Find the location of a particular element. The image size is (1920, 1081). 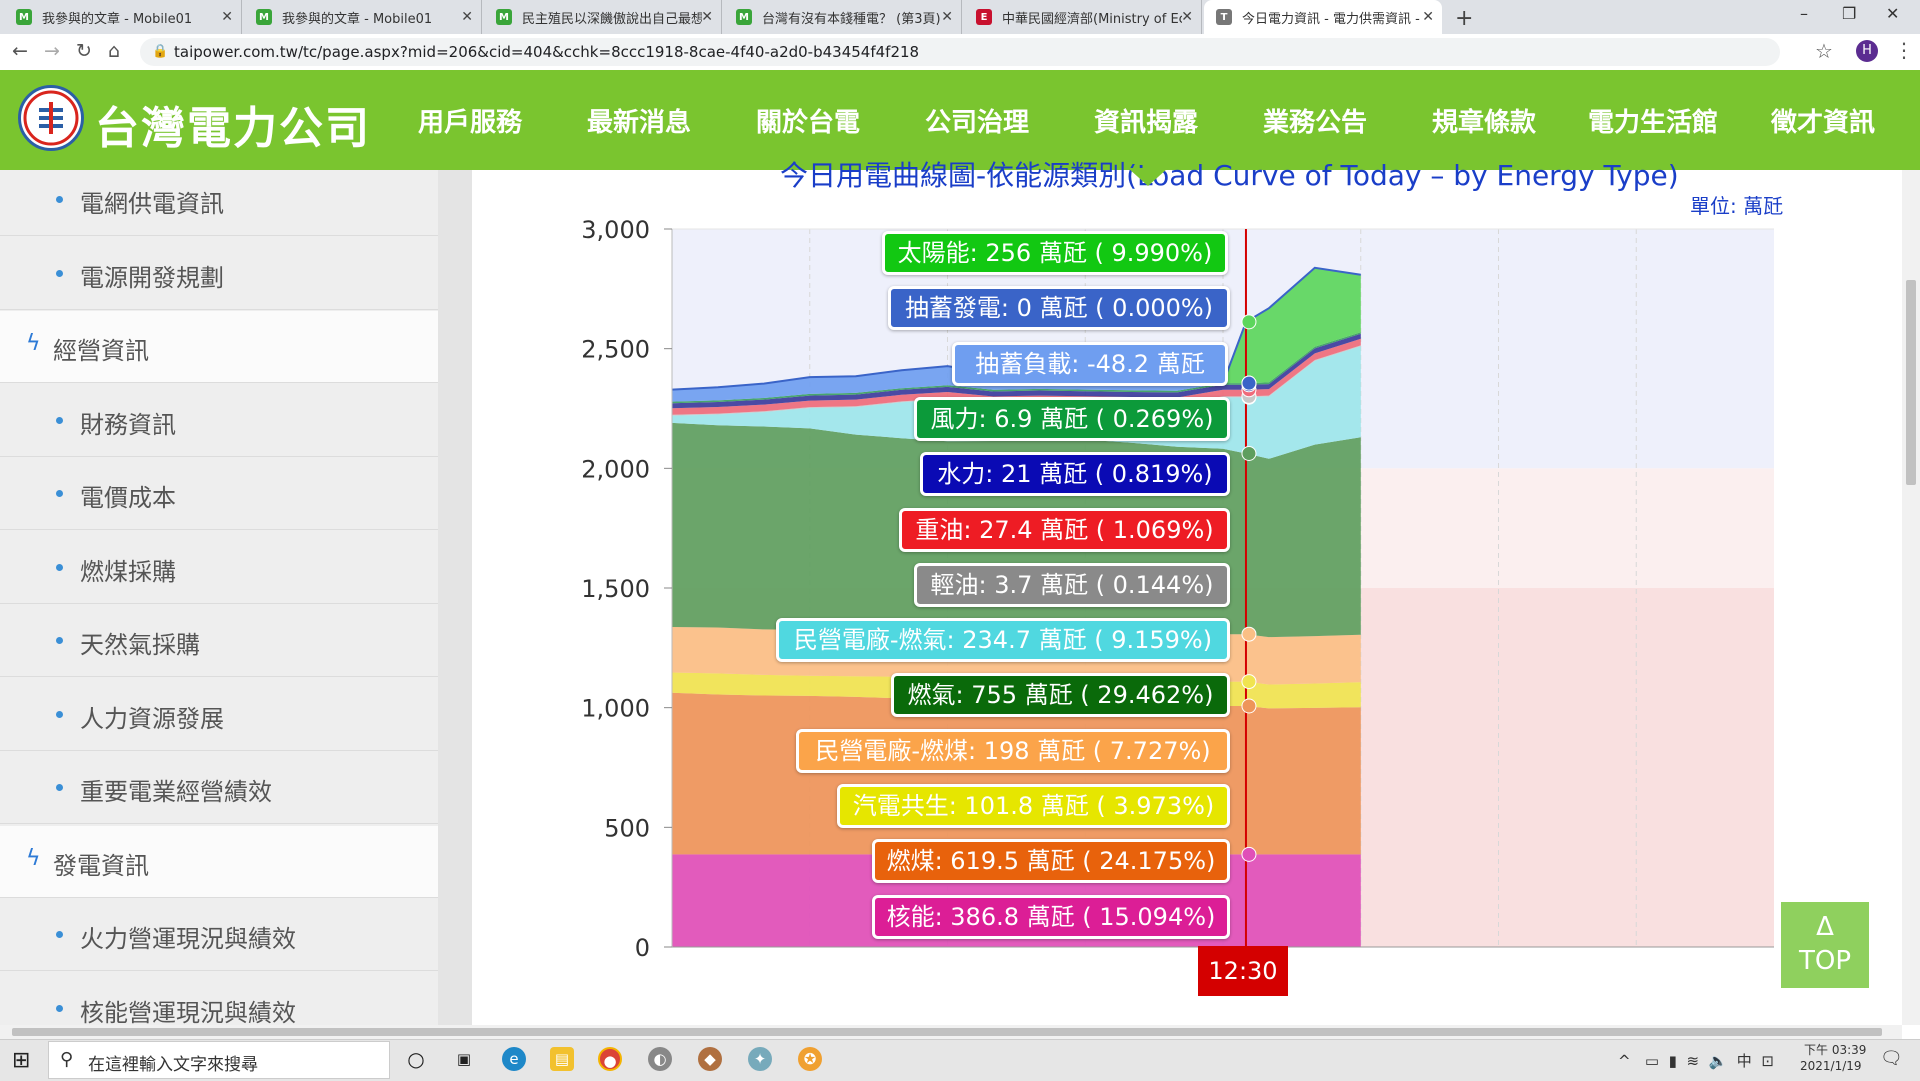

nav-item: 關於台電 is located at coordinates (808, 123).